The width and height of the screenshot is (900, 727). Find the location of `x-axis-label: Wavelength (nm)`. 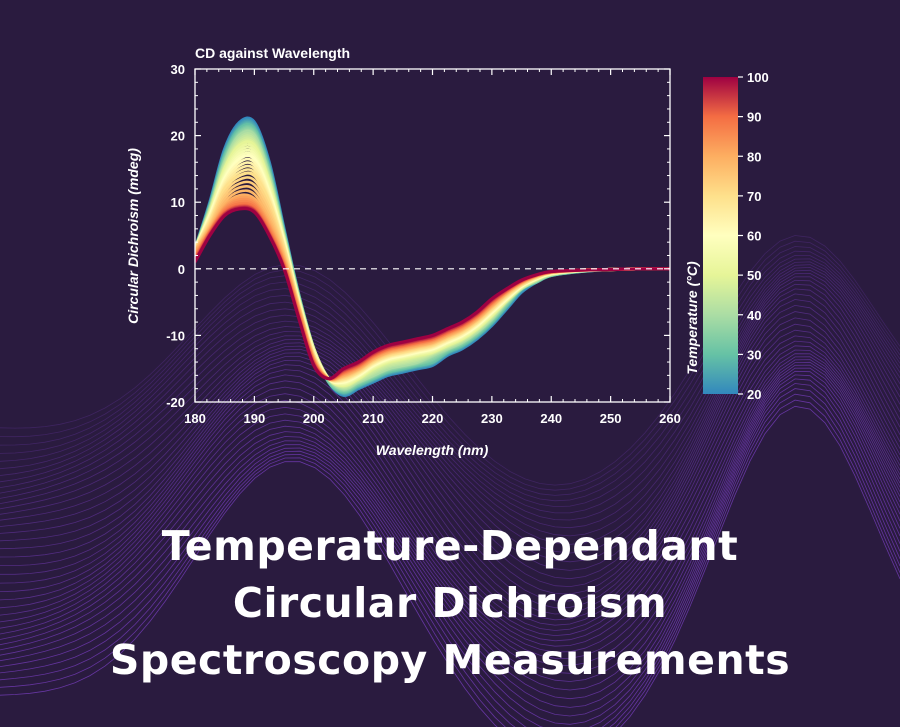

x-axis-label: Wavelength (nm) is located at coordinates (432, 450).